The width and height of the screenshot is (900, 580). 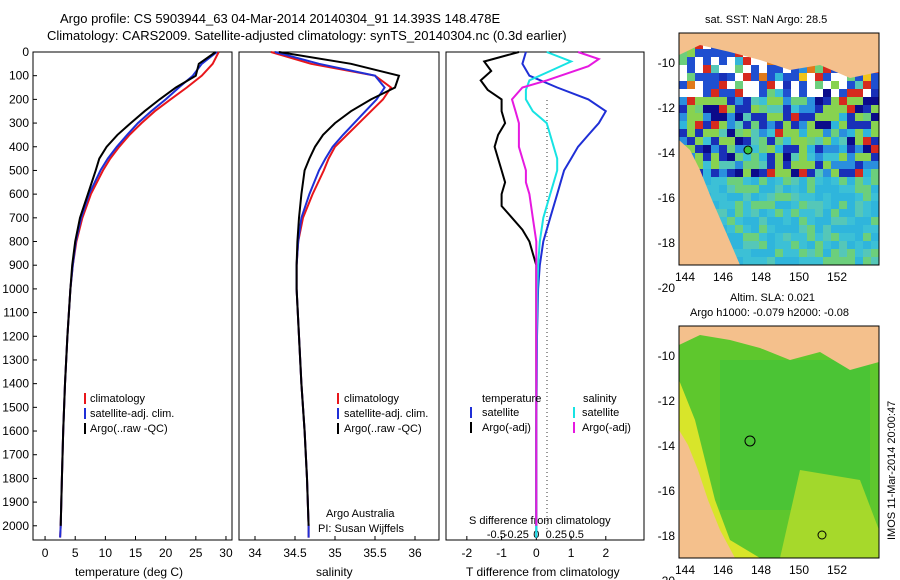 I want to click on x-tick-label: 2, so click(x=605, y=553).